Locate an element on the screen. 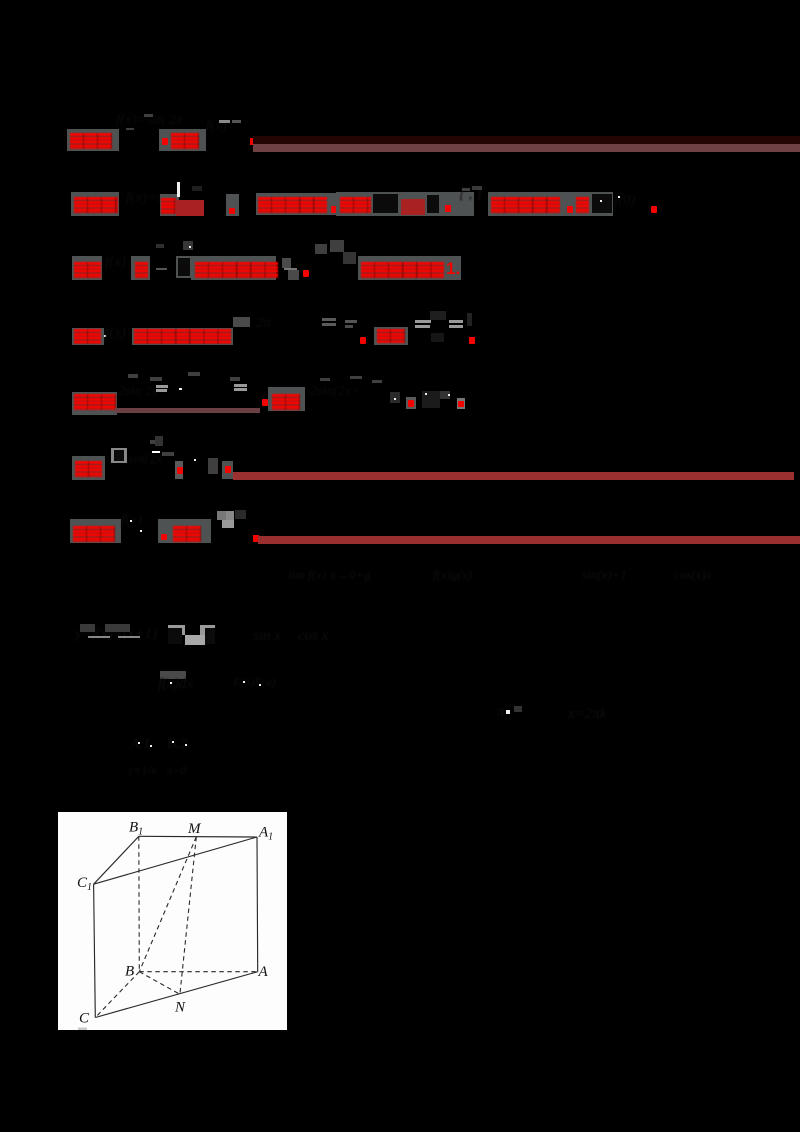 This screenshot has height=1132, width=800. svg-text: N is located at coordinates (180, 1008).